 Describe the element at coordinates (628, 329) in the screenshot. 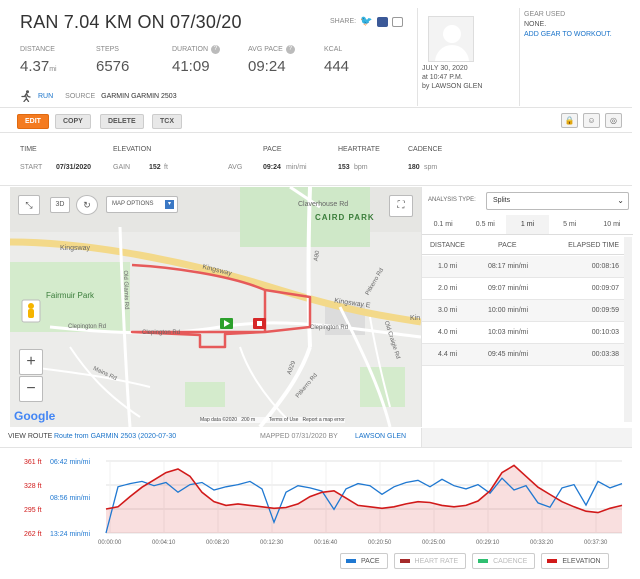

I see `splits-scrollbar` at that location.